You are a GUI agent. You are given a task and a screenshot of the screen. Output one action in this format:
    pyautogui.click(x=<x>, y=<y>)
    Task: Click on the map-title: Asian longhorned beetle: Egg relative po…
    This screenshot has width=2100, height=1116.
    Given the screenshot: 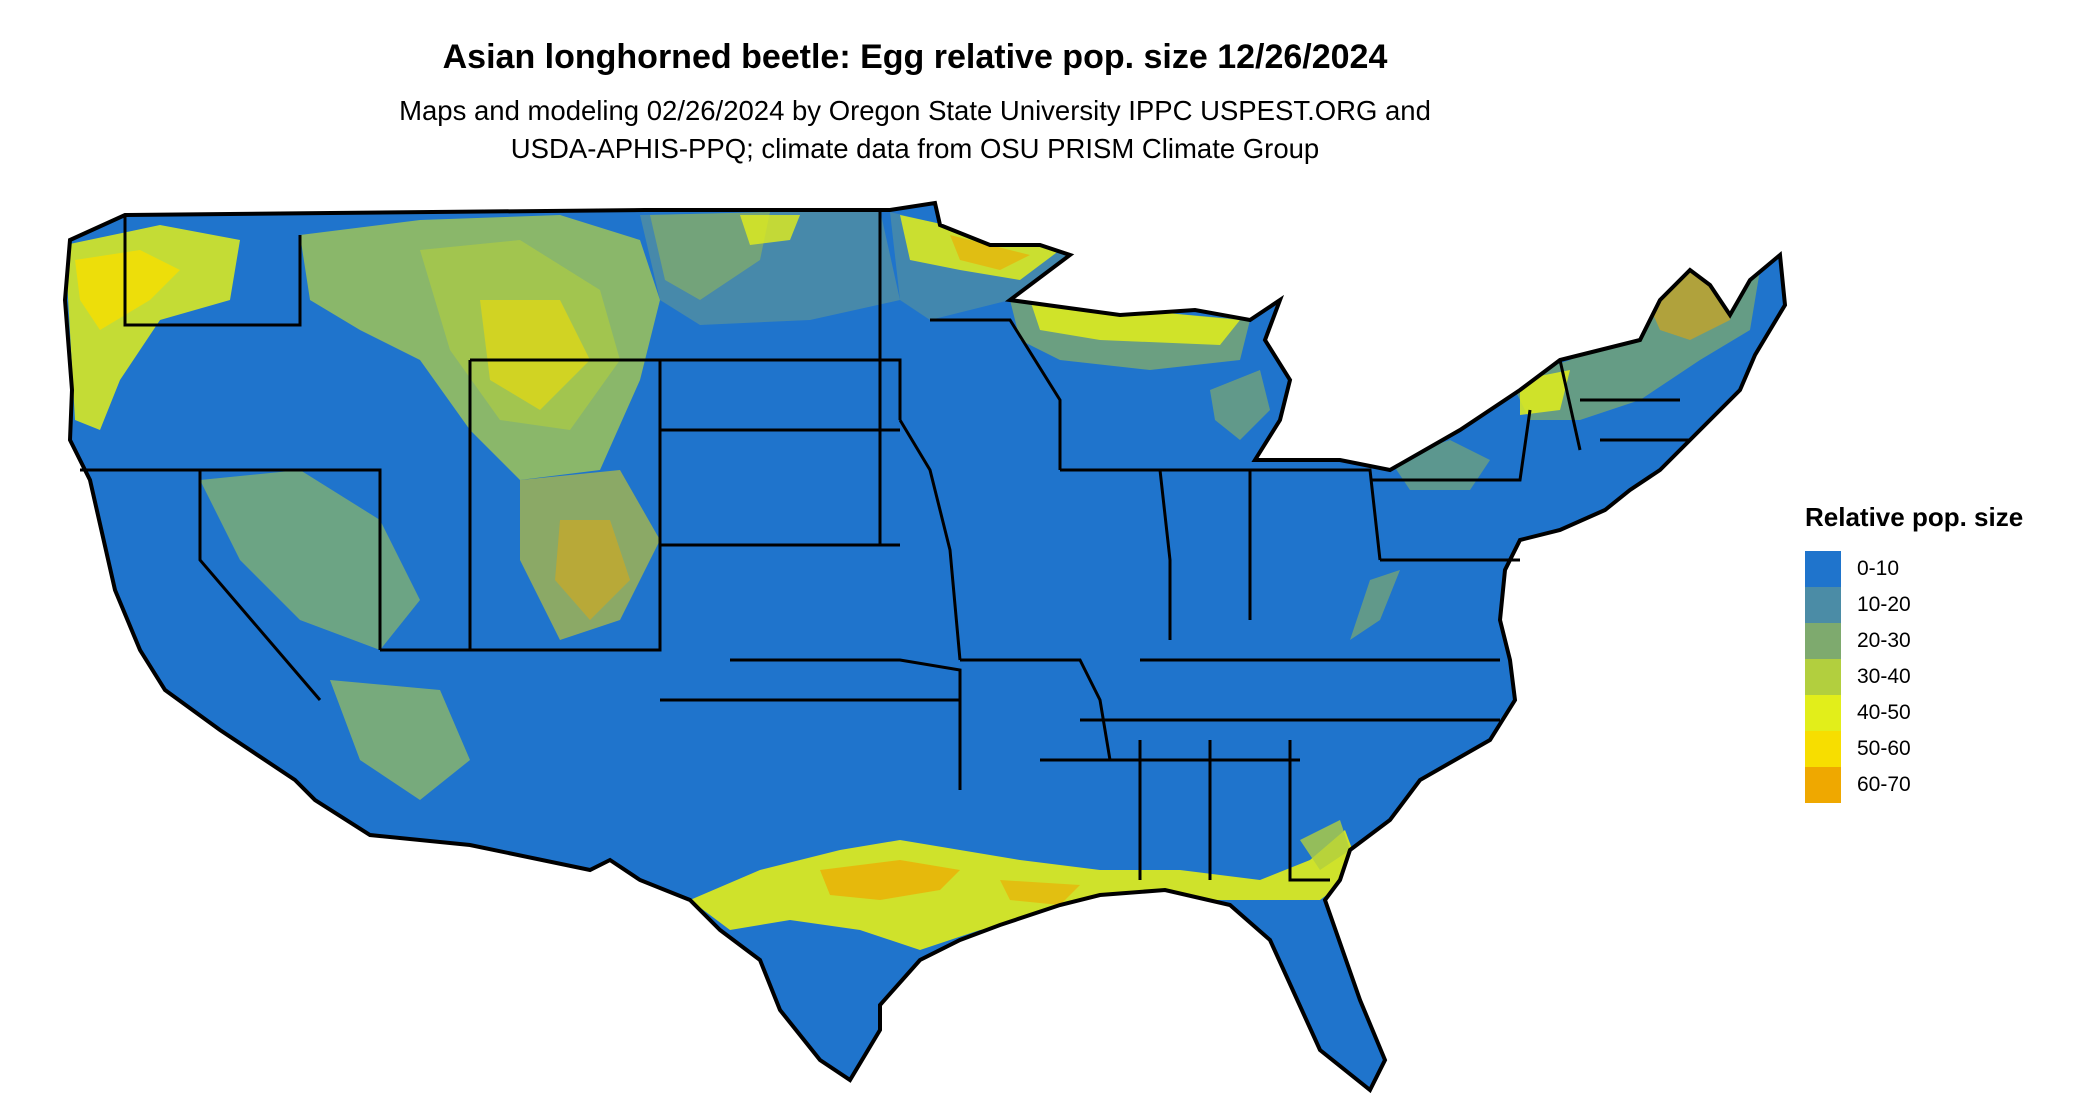 What is the action you would take?
    pyautogui.click(x=915, y=57)
    